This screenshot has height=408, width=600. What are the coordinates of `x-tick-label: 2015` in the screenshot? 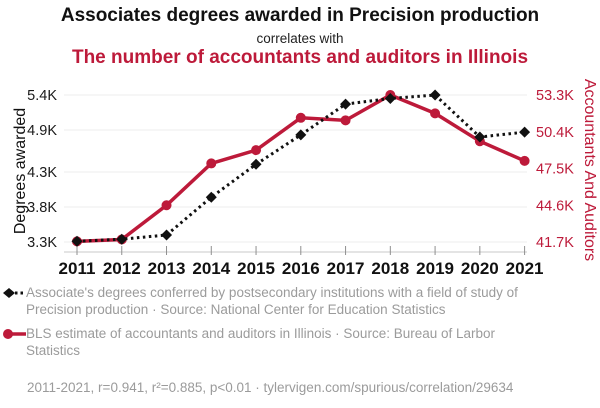 It's located at (256, 268).